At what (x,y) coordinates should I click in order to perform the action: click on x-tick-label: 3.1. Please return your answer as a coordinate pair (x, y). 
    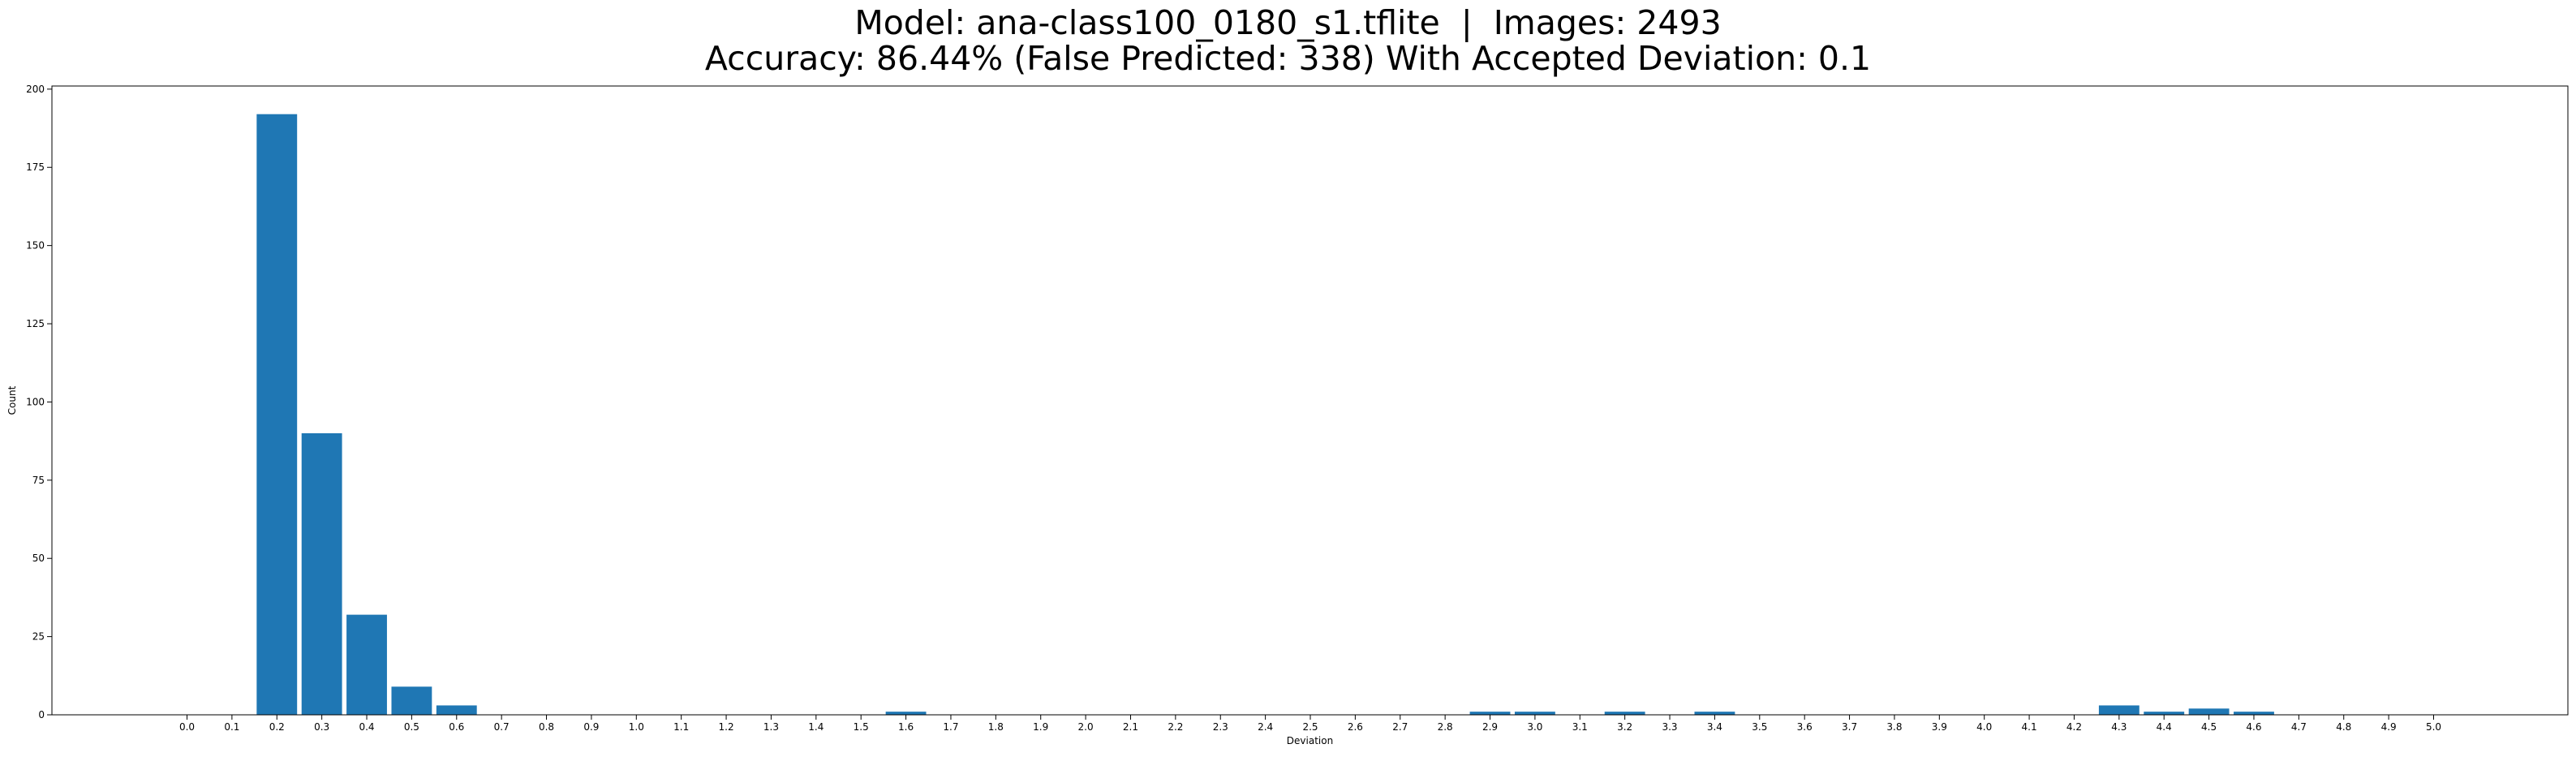
    Looking at the image, I should click on (1580, 727).